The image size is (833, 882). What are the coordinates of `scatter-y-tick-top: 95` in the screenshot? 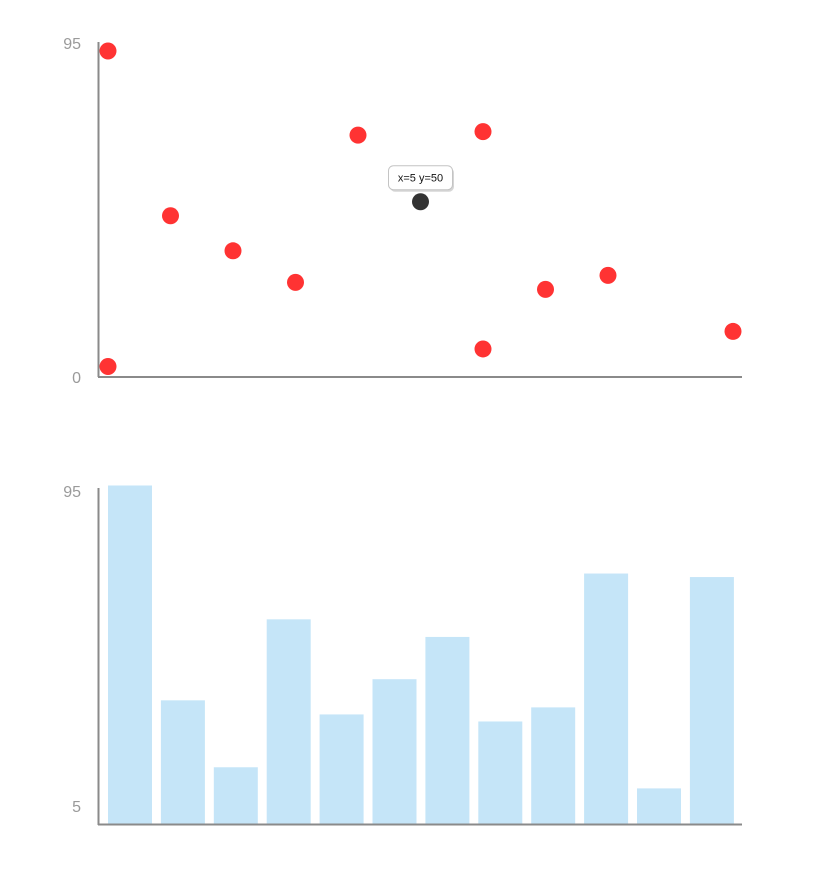 It's located at (72, 44).